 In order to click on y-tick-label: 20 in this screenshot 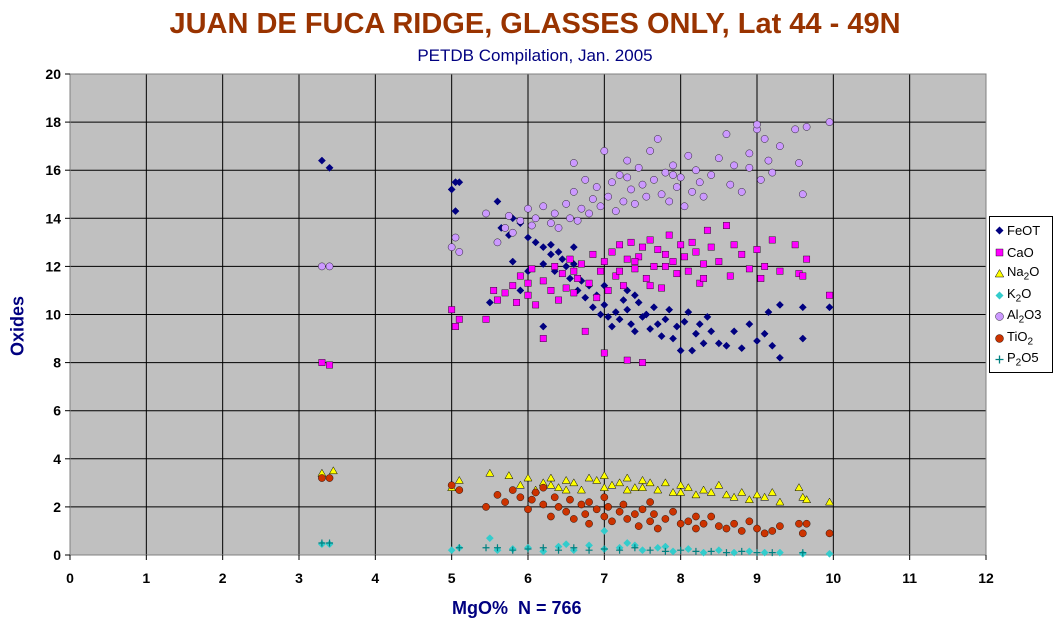, I will do `click(53, 74)`.